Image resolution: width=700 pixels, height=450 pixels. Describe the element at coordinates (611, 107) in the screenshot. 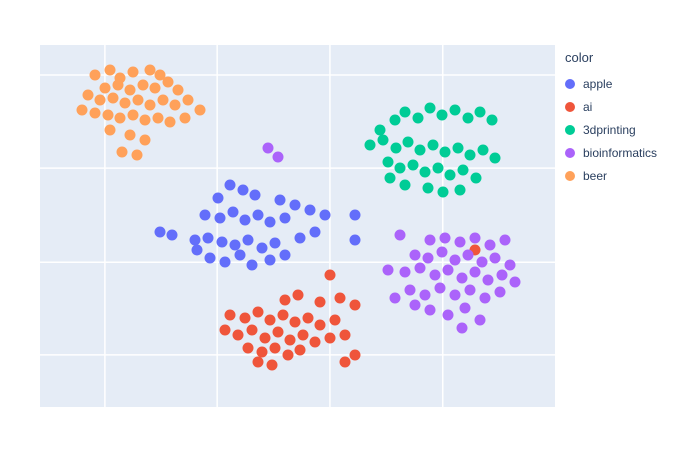

I see `legend-item-ai: ai` at that location.